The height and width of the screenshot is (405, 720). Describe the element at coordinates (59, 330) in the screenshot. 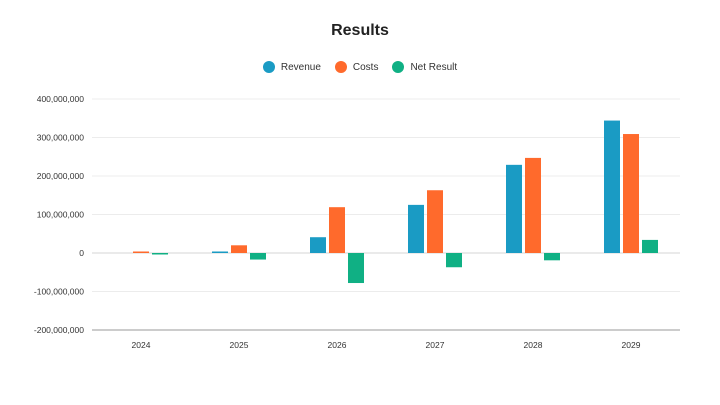

I see `y-tick-label: -200,000,000` at that location.